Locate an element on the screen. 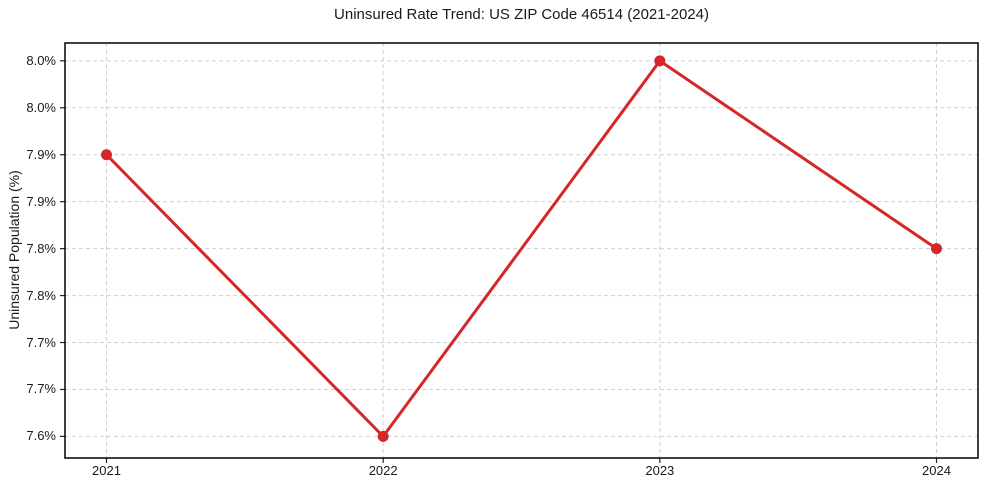 This screenshot has width=989, height=490. x-tick-label: 2021 is located at coordinates (106, 470).